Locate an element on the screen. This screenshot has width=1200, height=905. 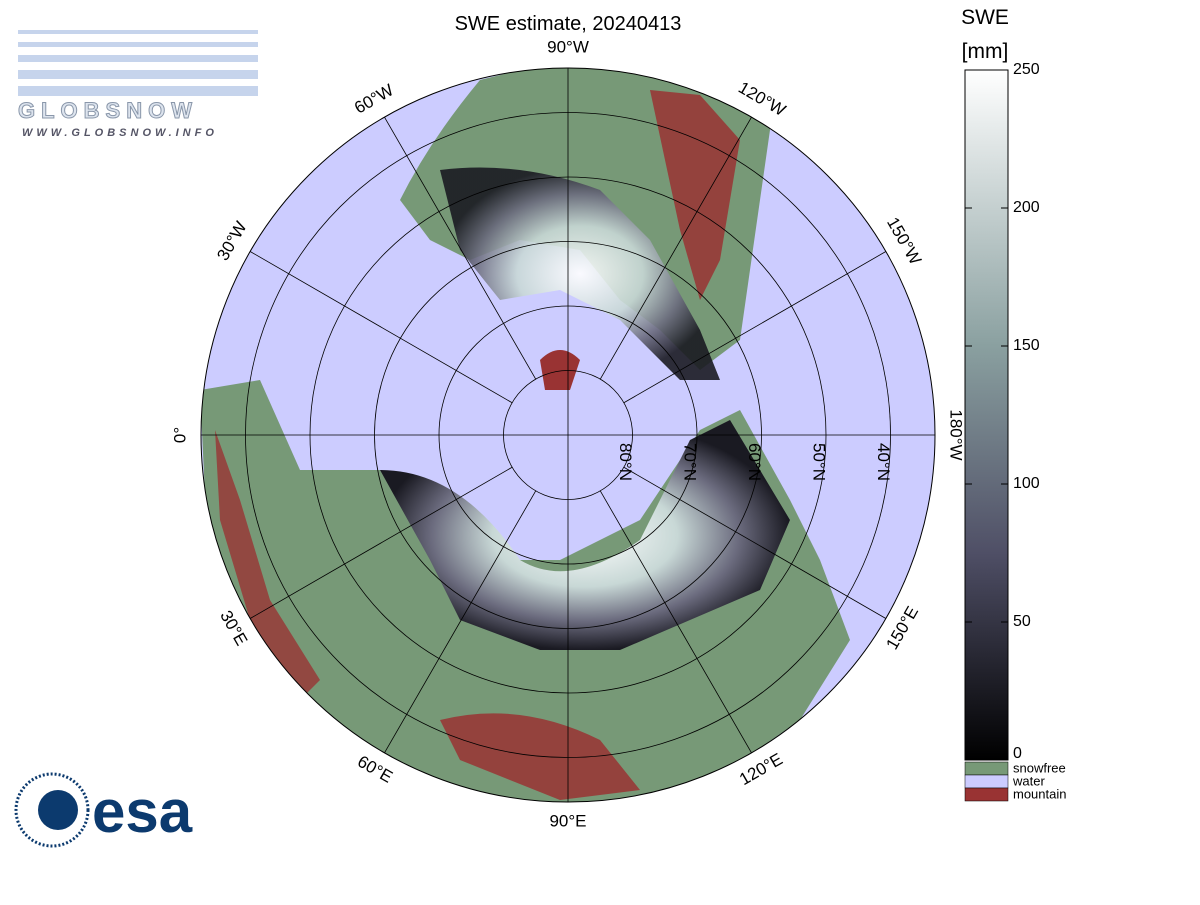
meridian-label: 0° is located at coordinates (179, 435).